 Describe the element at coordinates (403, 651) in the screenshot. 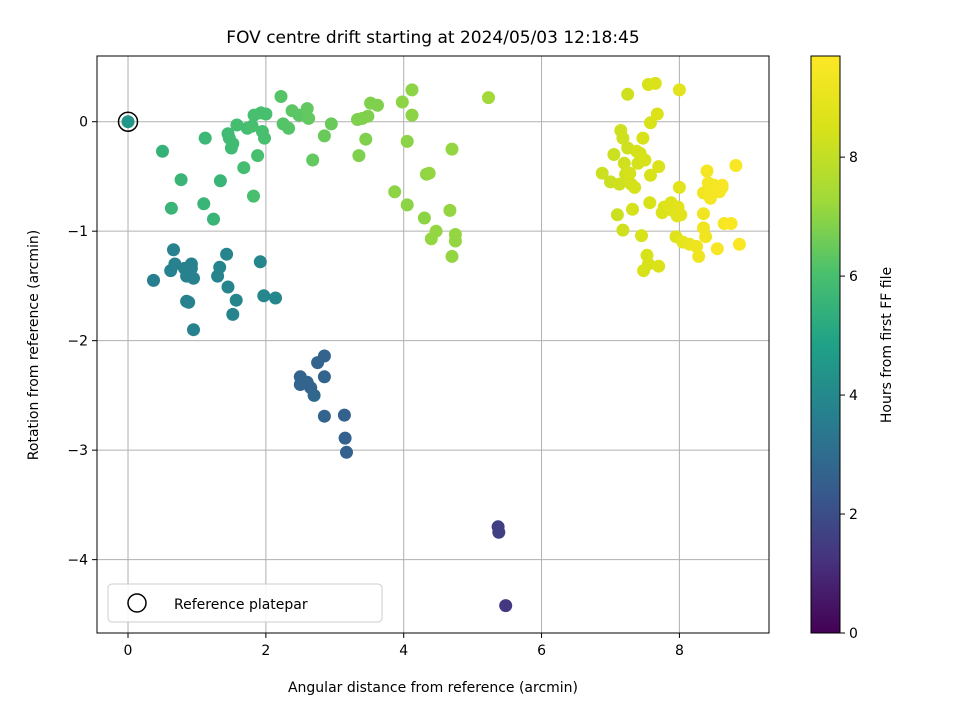

I see `x-tick-label: 4` at that location.